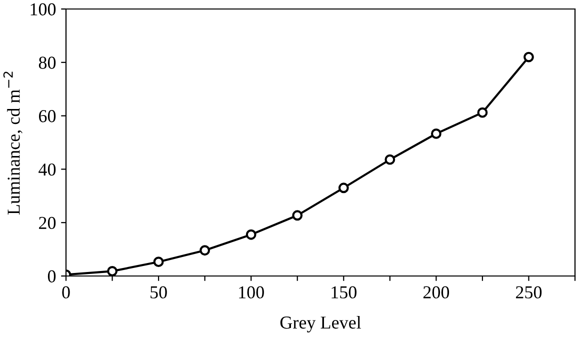  I want to click on x-tick-label: 100, so click(251, 292).